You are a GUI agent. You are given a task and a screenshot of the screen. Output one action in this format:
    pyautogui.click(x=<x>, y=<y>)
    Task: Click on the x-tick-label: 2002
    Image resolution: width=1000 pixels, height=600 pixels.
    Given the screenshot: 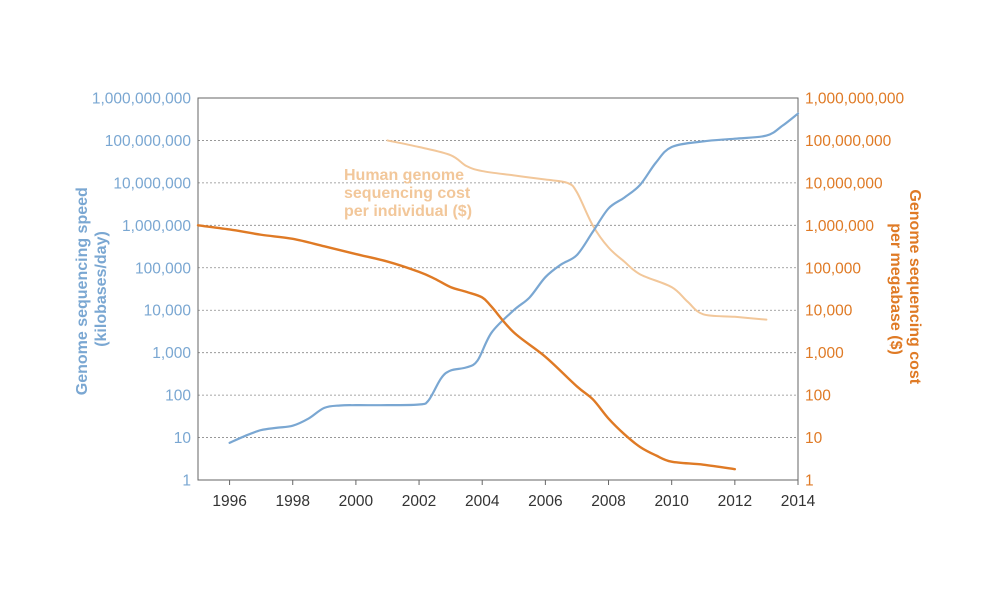 What is the action you would take?
    pyautogui.click(x=419, y=501)
    